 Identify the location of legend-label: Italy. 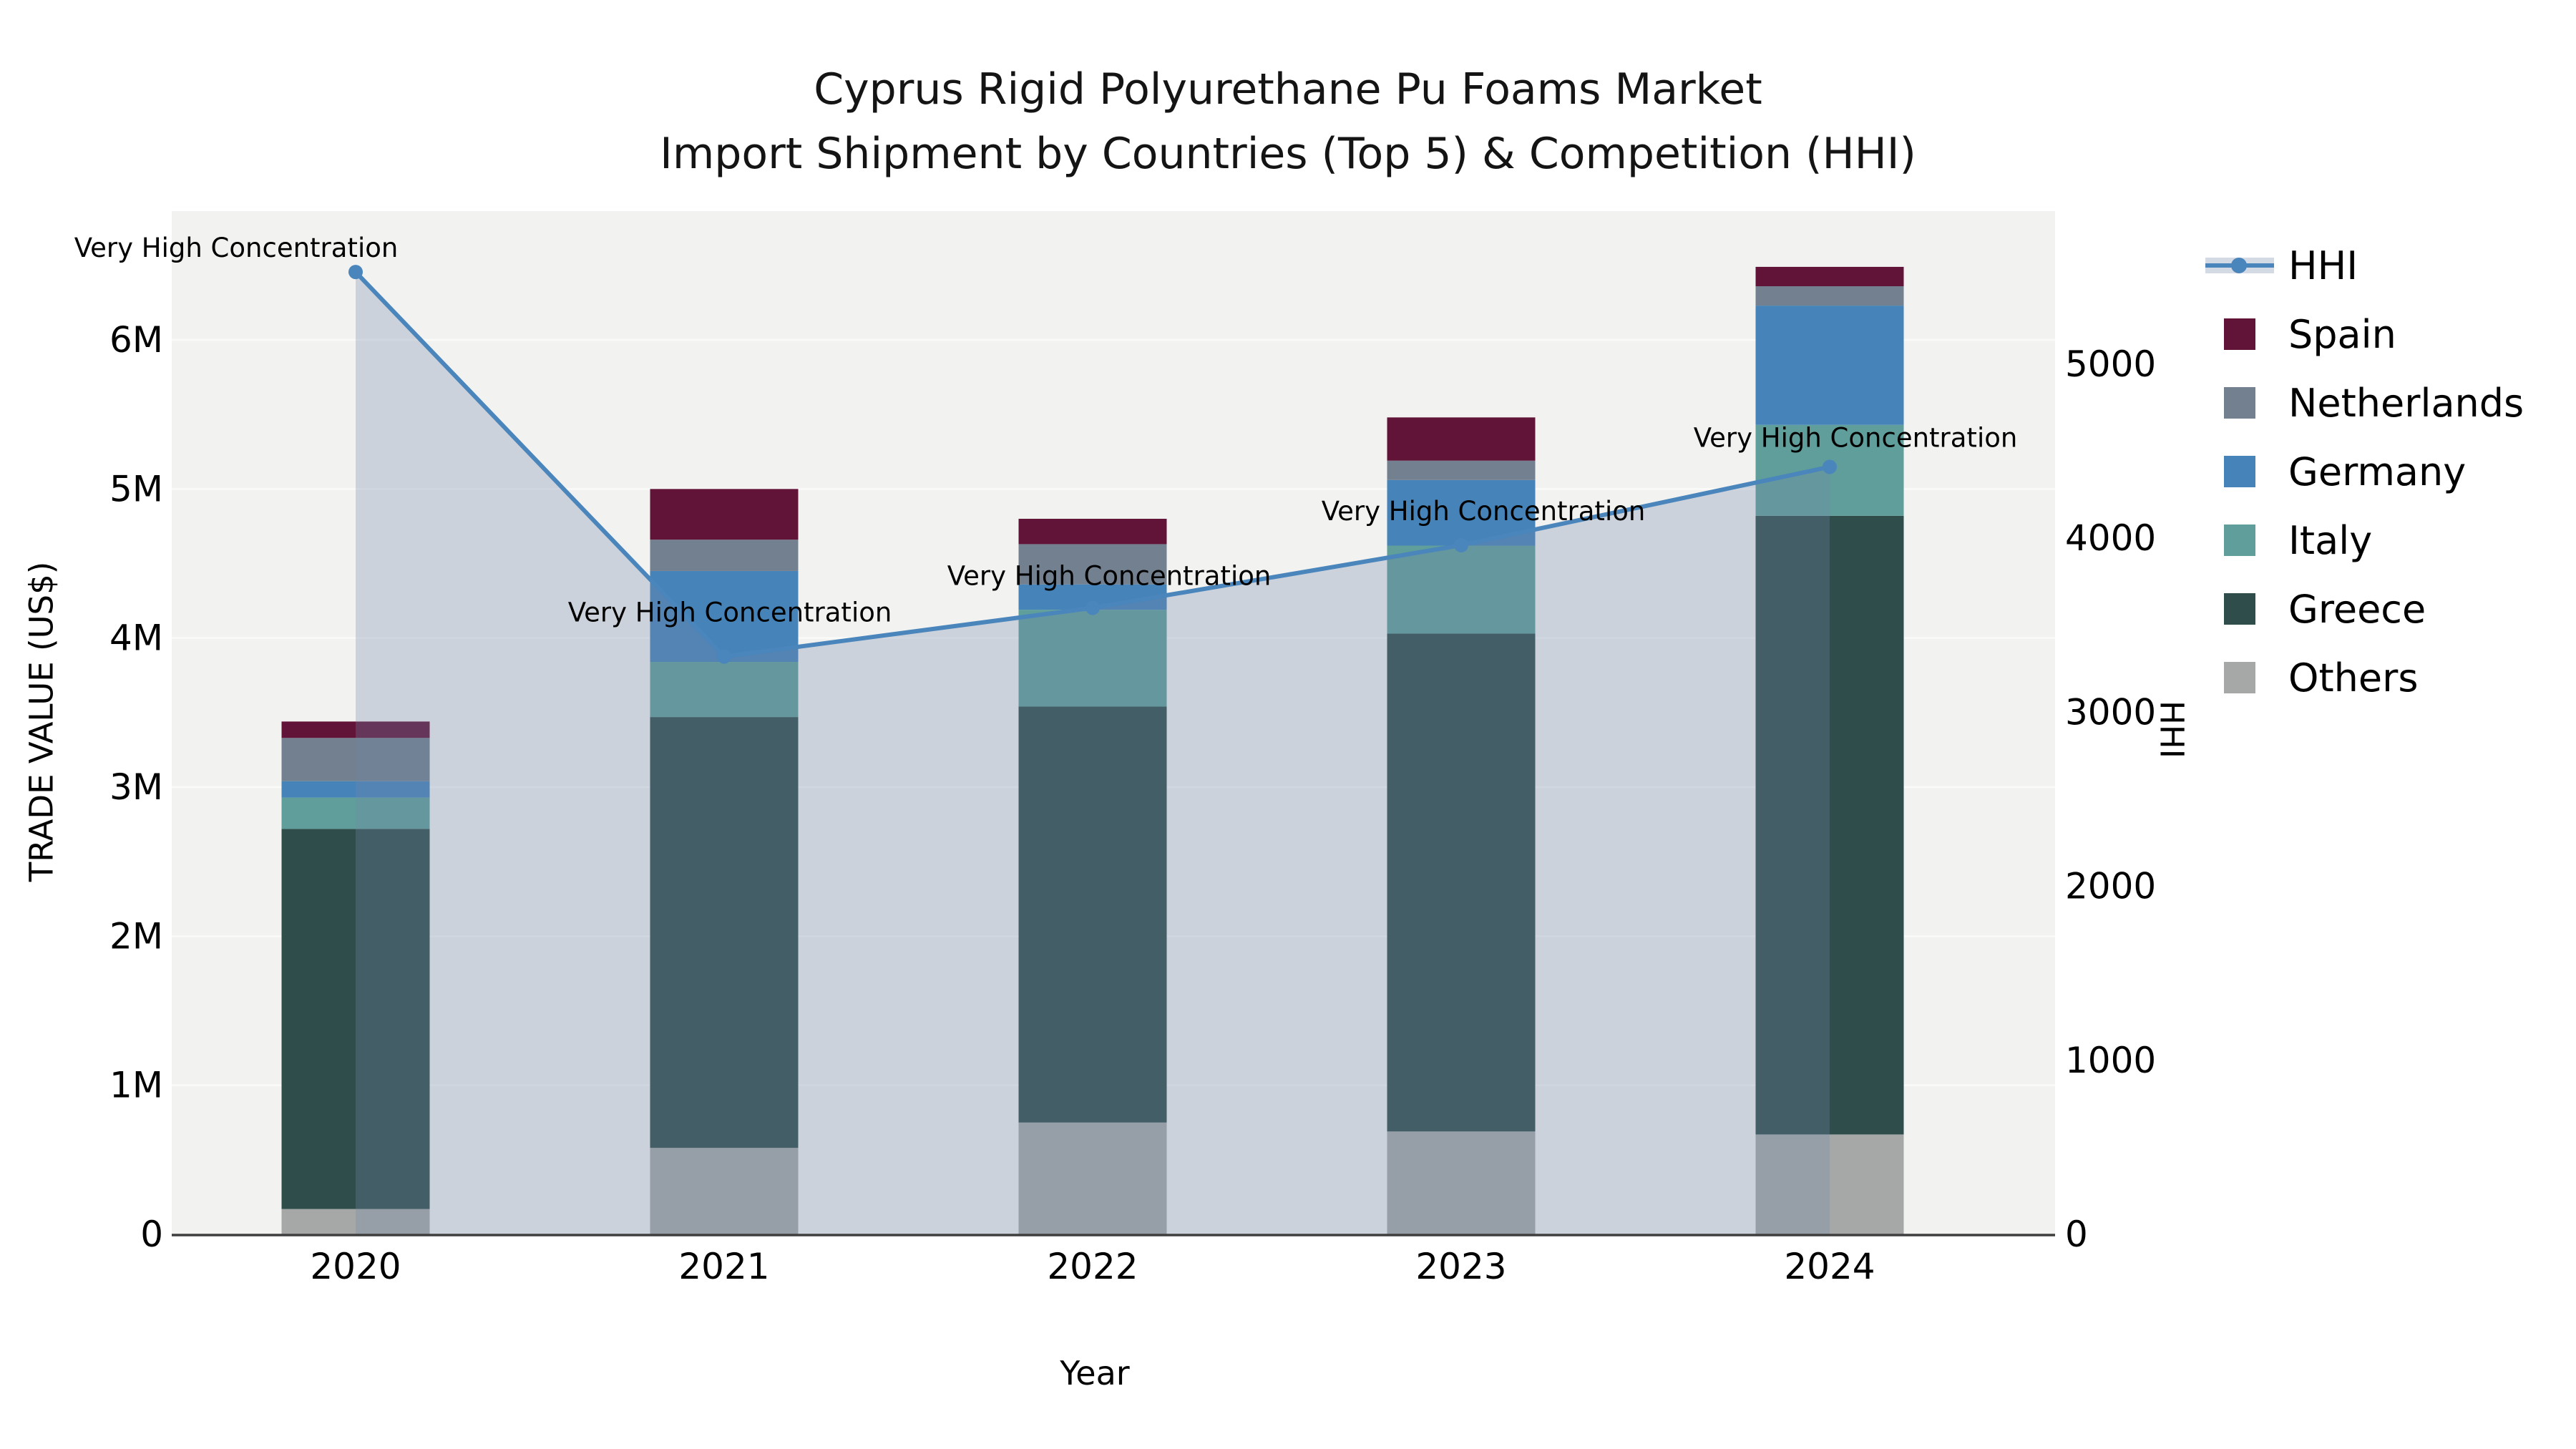
(2330, 540).